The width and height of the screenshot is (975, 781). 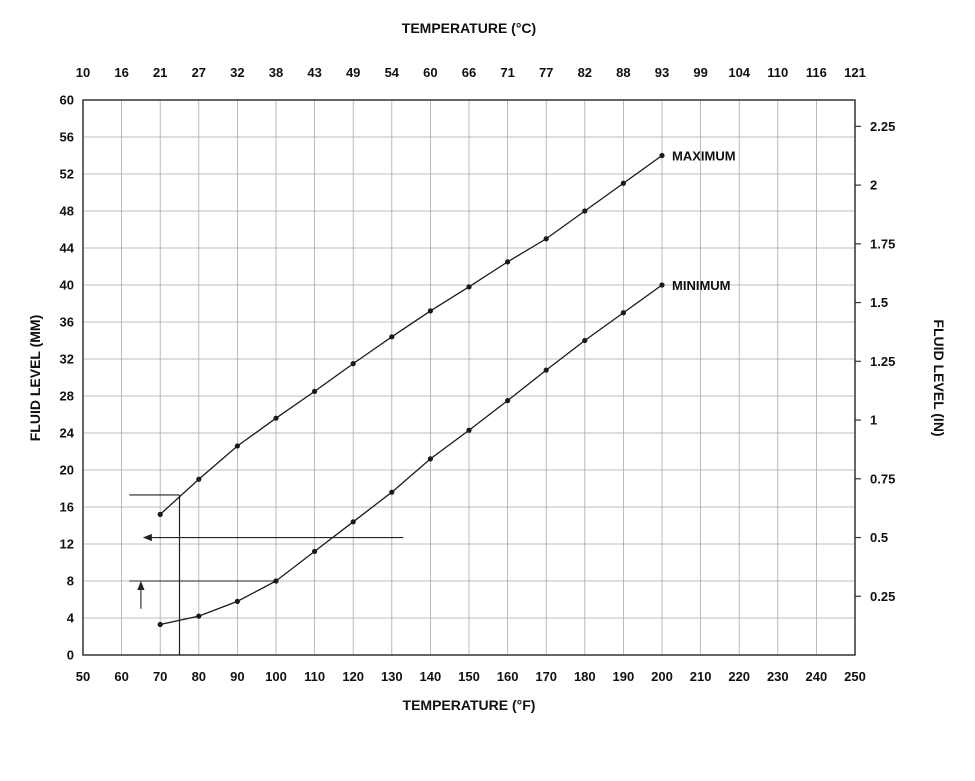 I want to click on mm-tick-label: 52, so click(x=67, y=174).